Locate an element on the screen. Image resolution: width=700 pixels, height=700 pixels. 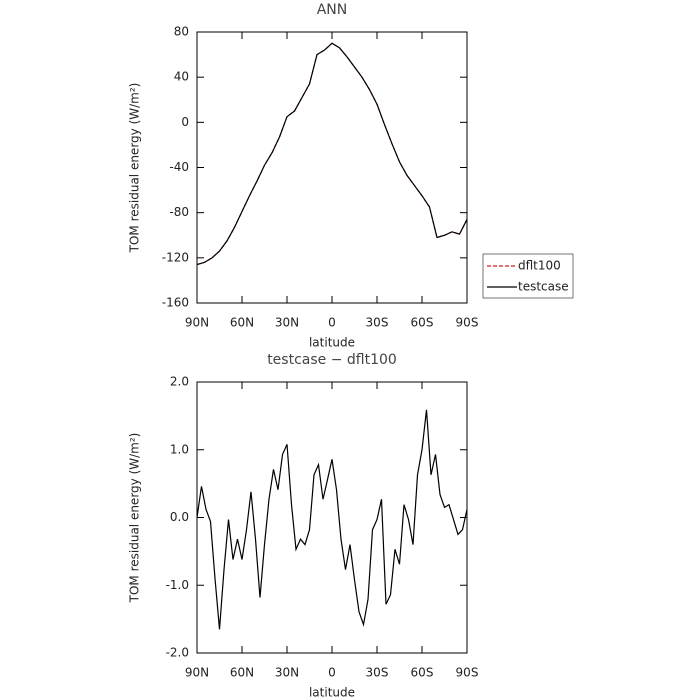
legend-label: dflt100 is located at coordinates (539, 266).